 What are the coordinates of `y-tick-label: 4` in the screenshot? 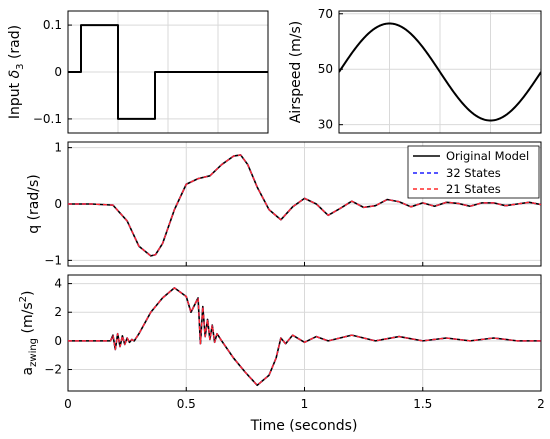 It's located at (58, 284).